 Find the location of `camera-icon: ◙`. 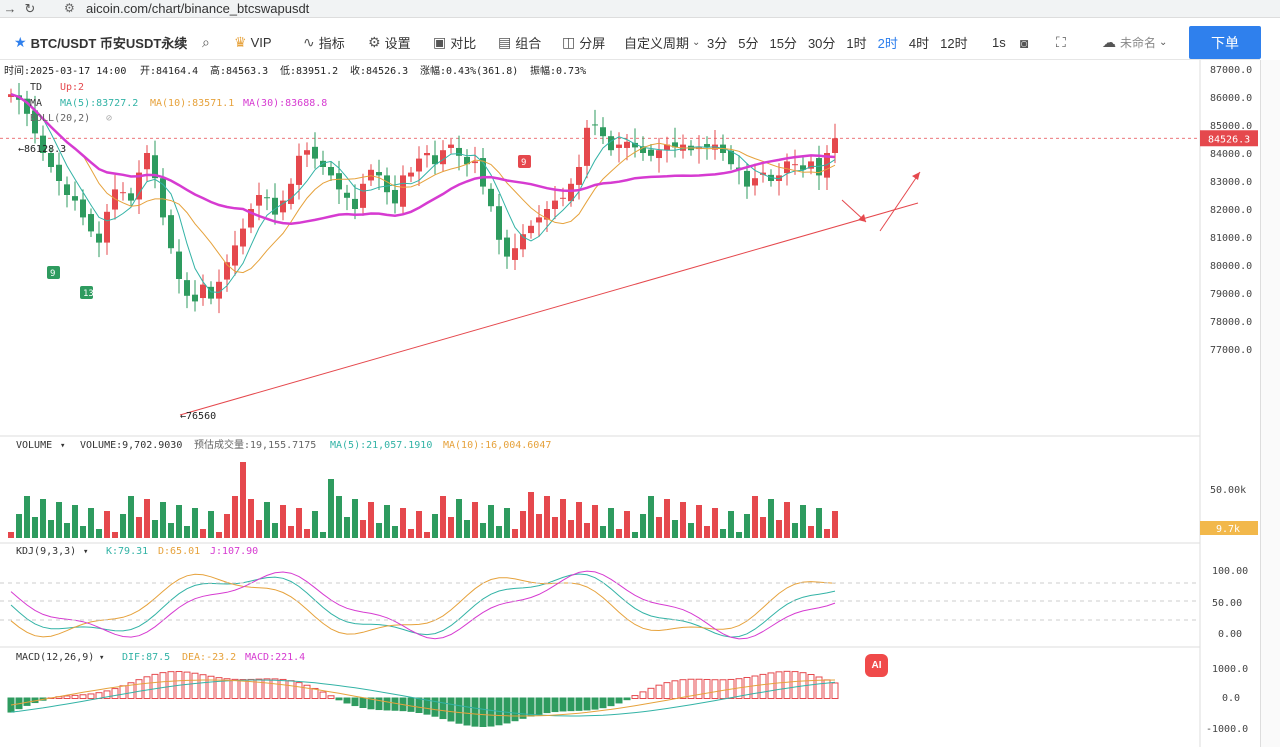

camera-icon: ◙ is located at coordinates (1024, 42).